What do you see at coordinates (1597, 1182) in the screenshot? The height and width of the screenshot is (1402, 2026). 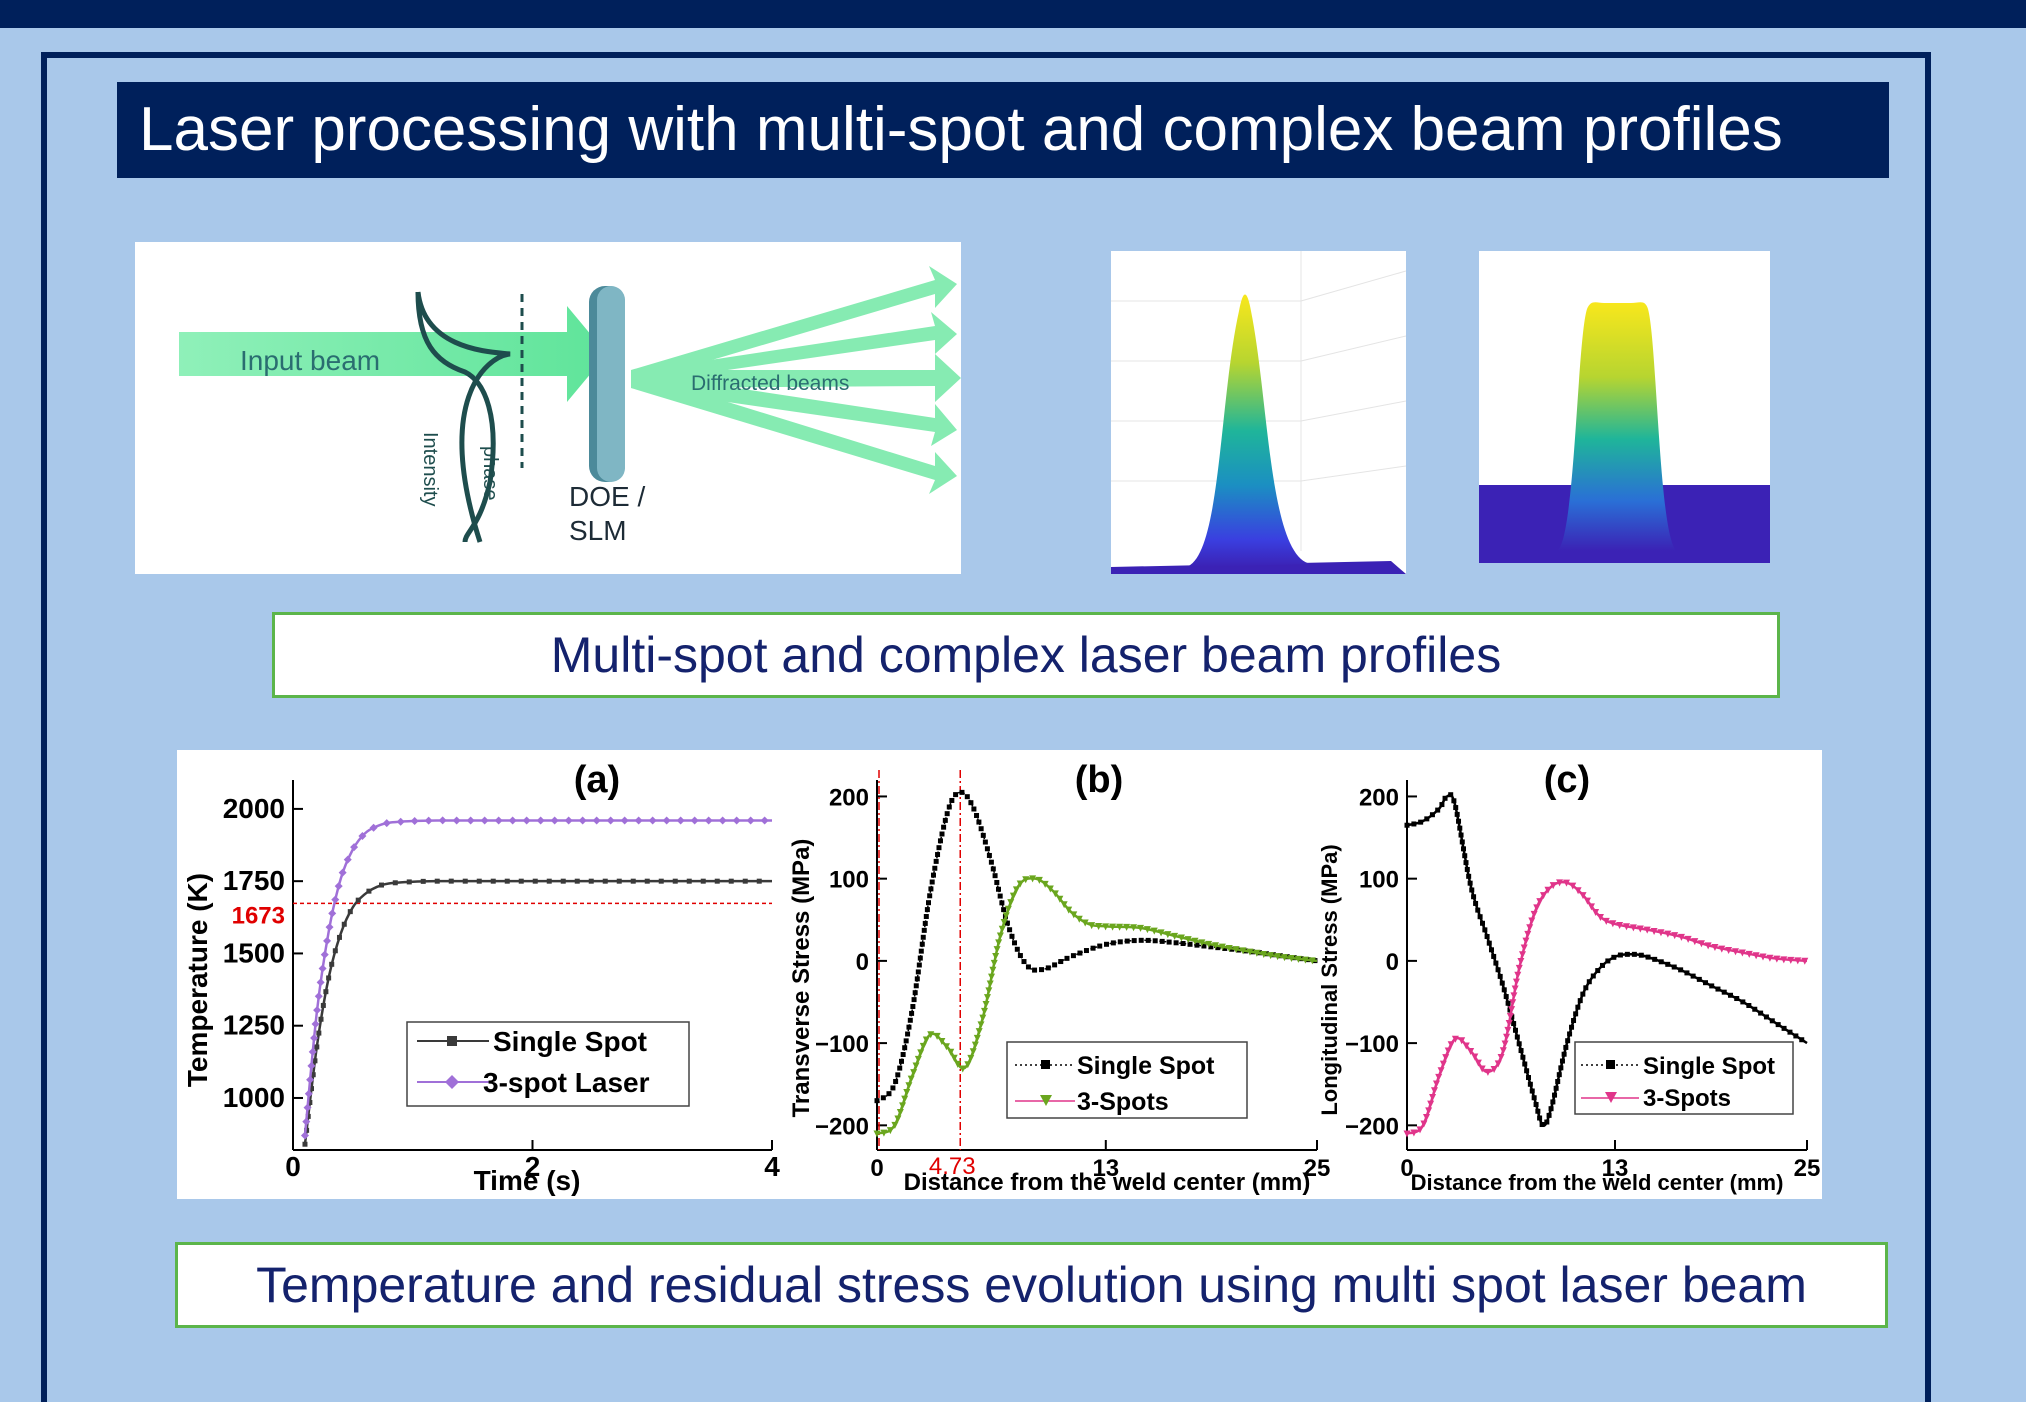 I see `chart-c-xlabel: Distance from the weld center (mm)` at bounding box center [1597, 1182].